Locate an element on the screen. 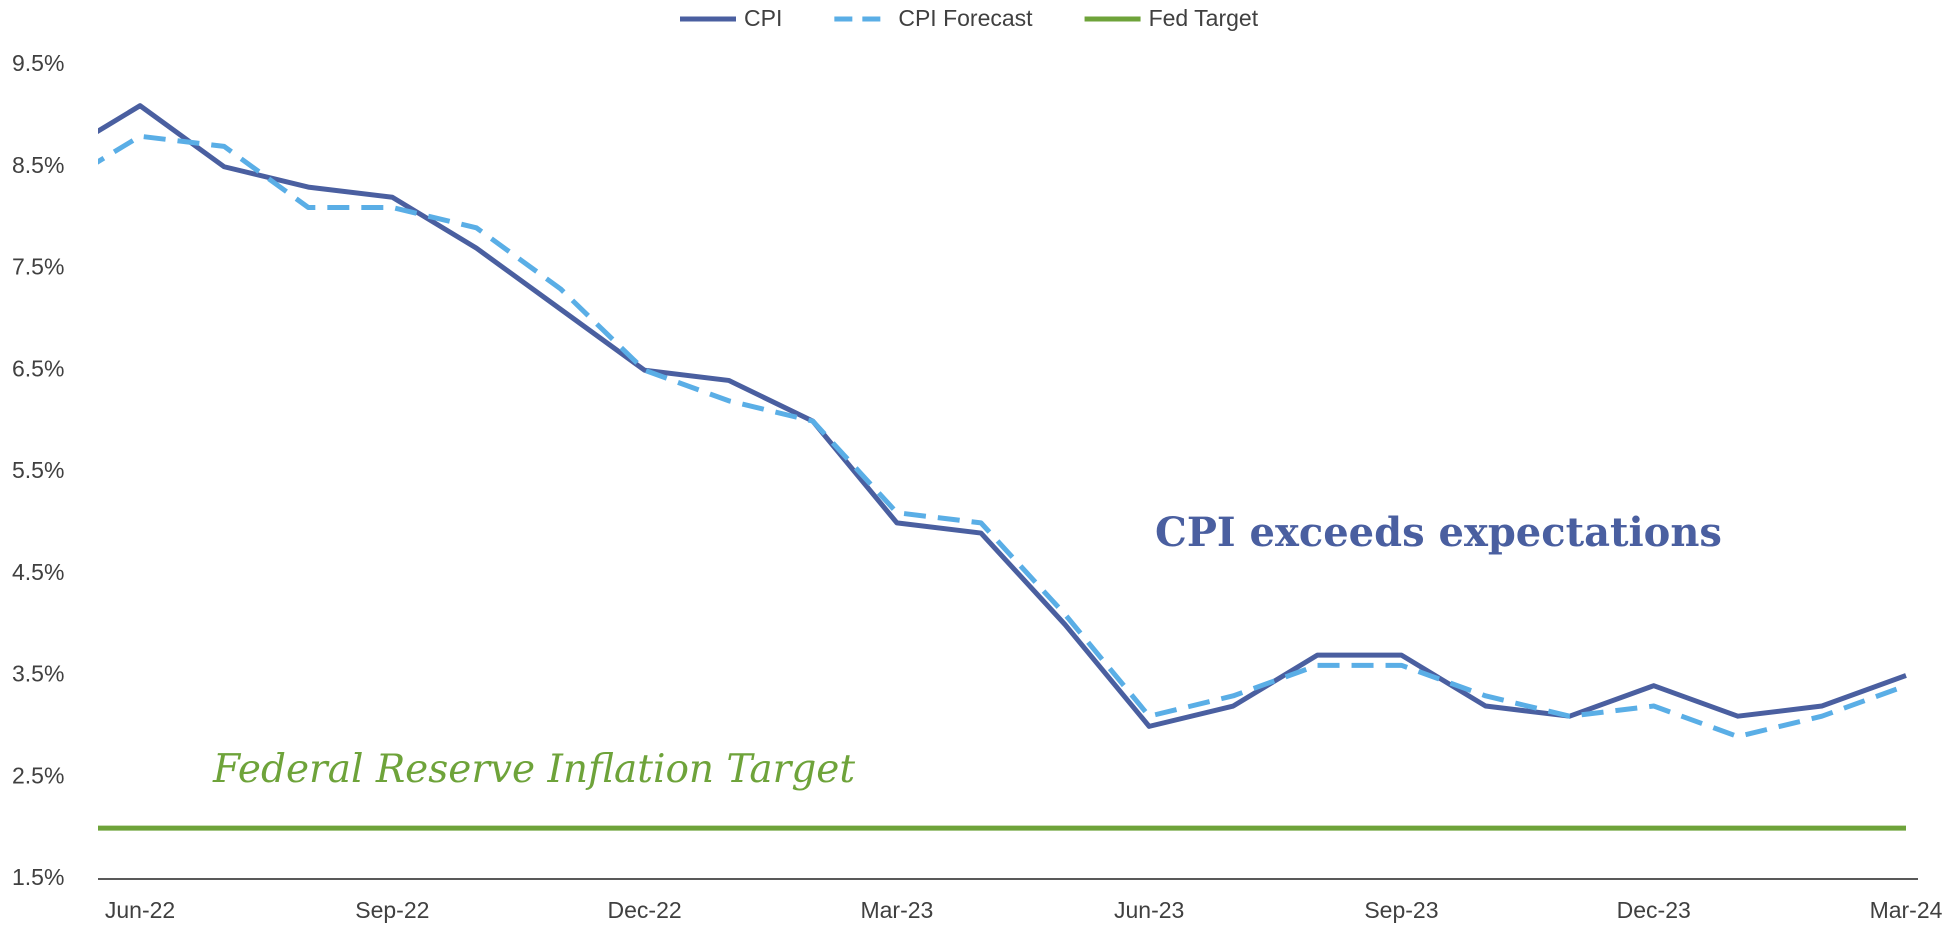  x-tick-label: Dec-22 is located at coordinates (645, 910).